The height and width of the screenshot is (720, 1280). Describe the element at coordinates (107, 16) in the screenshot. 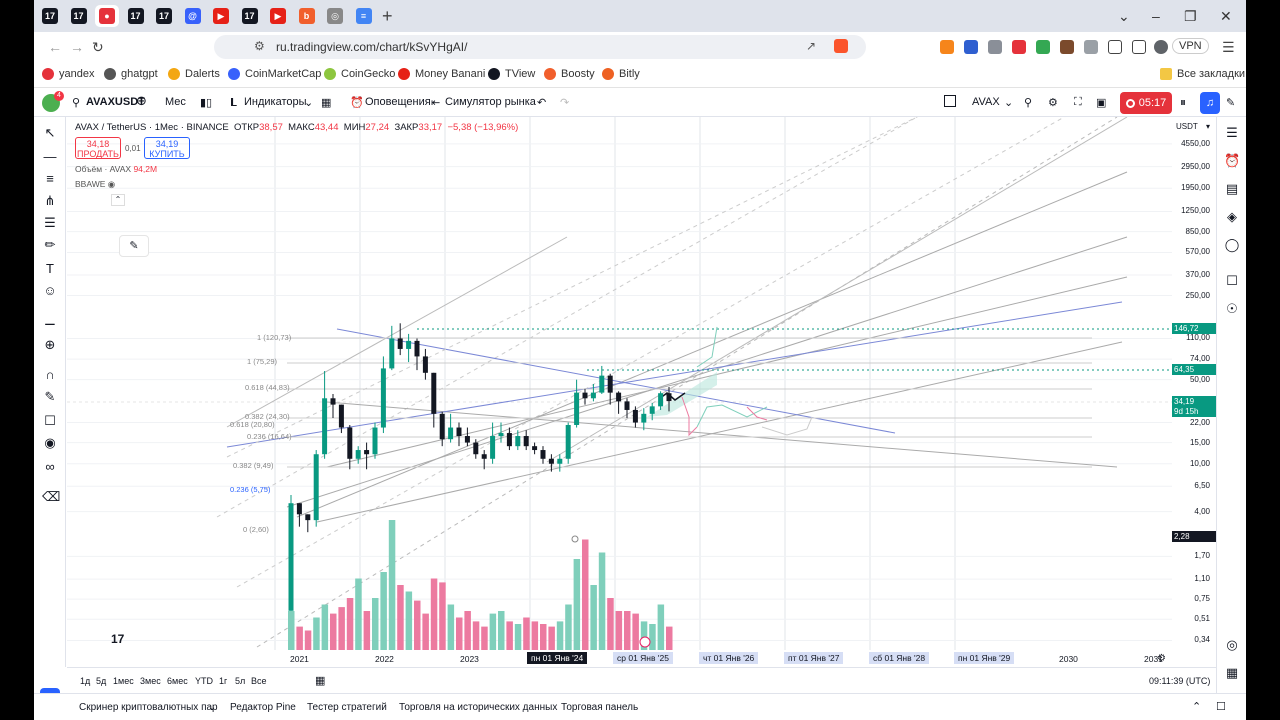

I see `browser-tab: ●` at that location.